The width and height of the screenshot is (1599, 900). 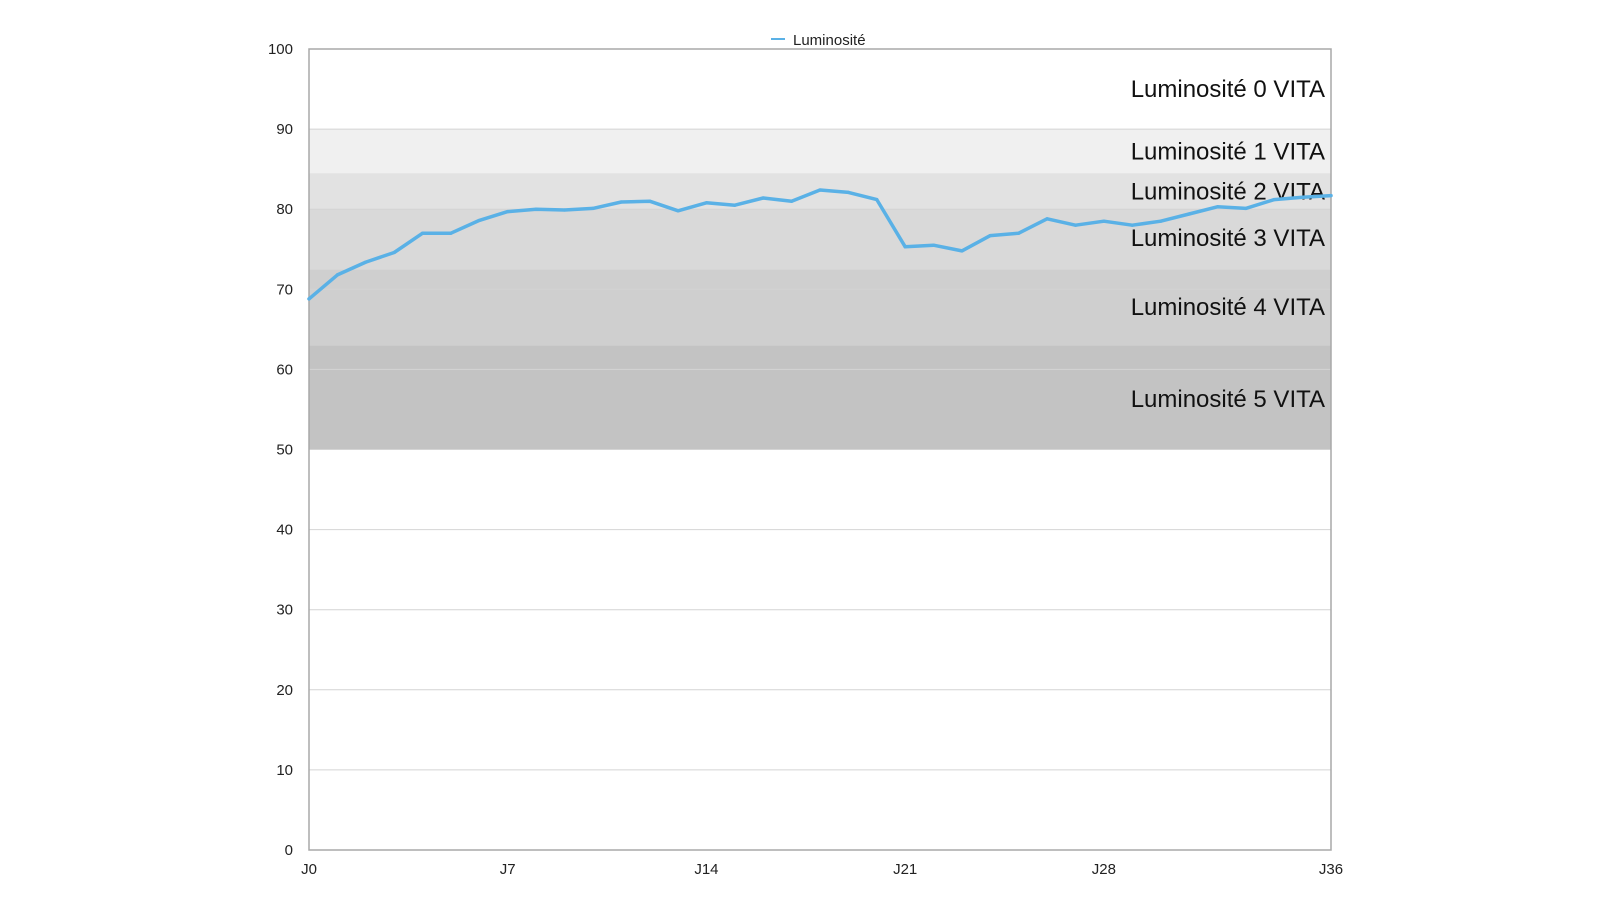 What do you see at coordinates (822, 869) in the screenshot?
I see `x-axis-ticks: J0 J7 J14 J21 J28 J36` at bounding box center [822, 869].